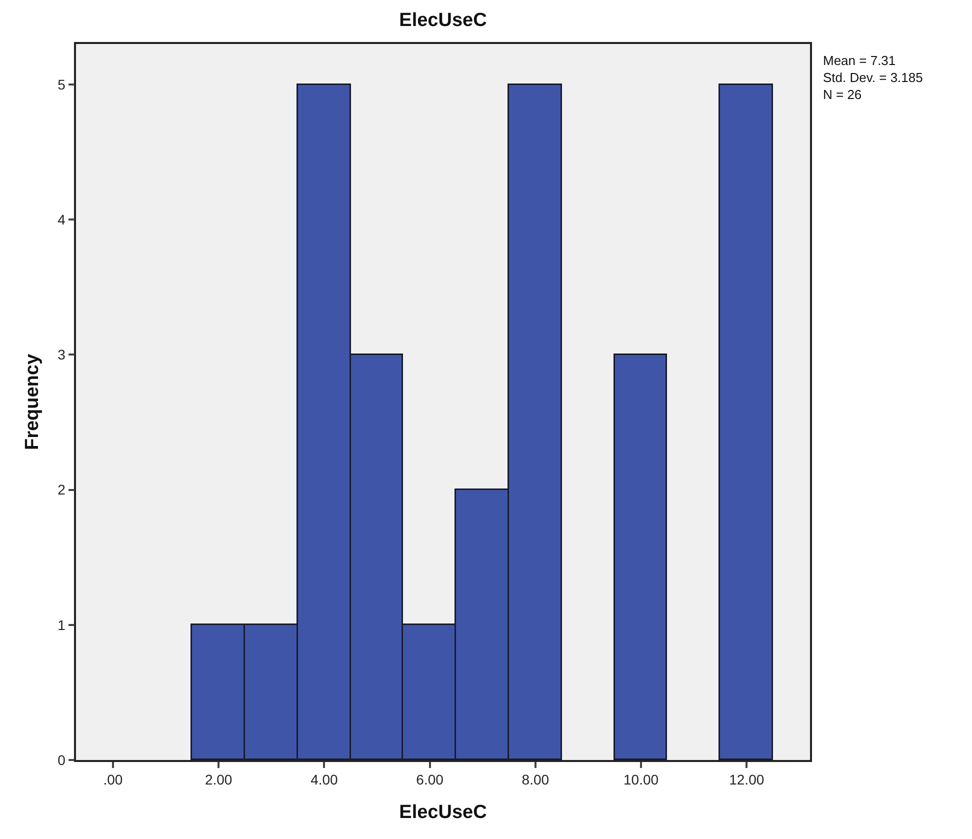 The width and height of the screenshot is (972, 839). I want to click on y-tick-label: 5, so click(62, 84).